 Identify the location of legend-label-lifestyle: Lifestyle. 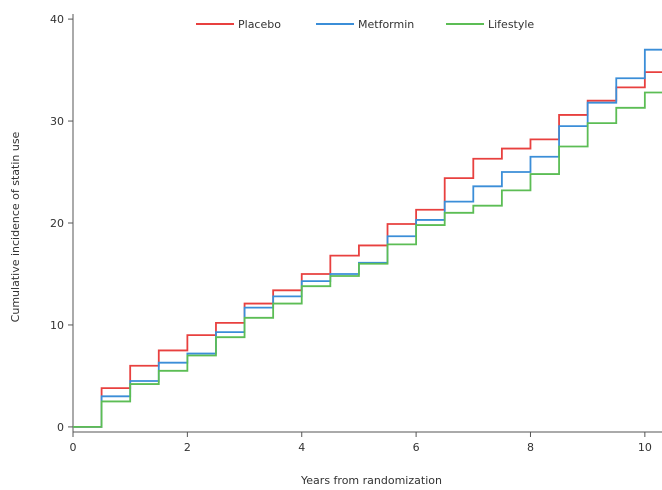
(511, 24).